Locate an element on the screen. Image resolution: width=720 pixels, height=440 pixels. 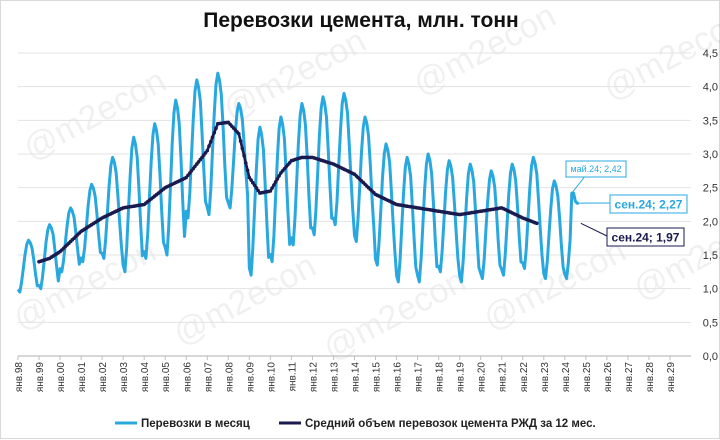
x-tick-label: янв.28 is located at coordinates (650, 377).